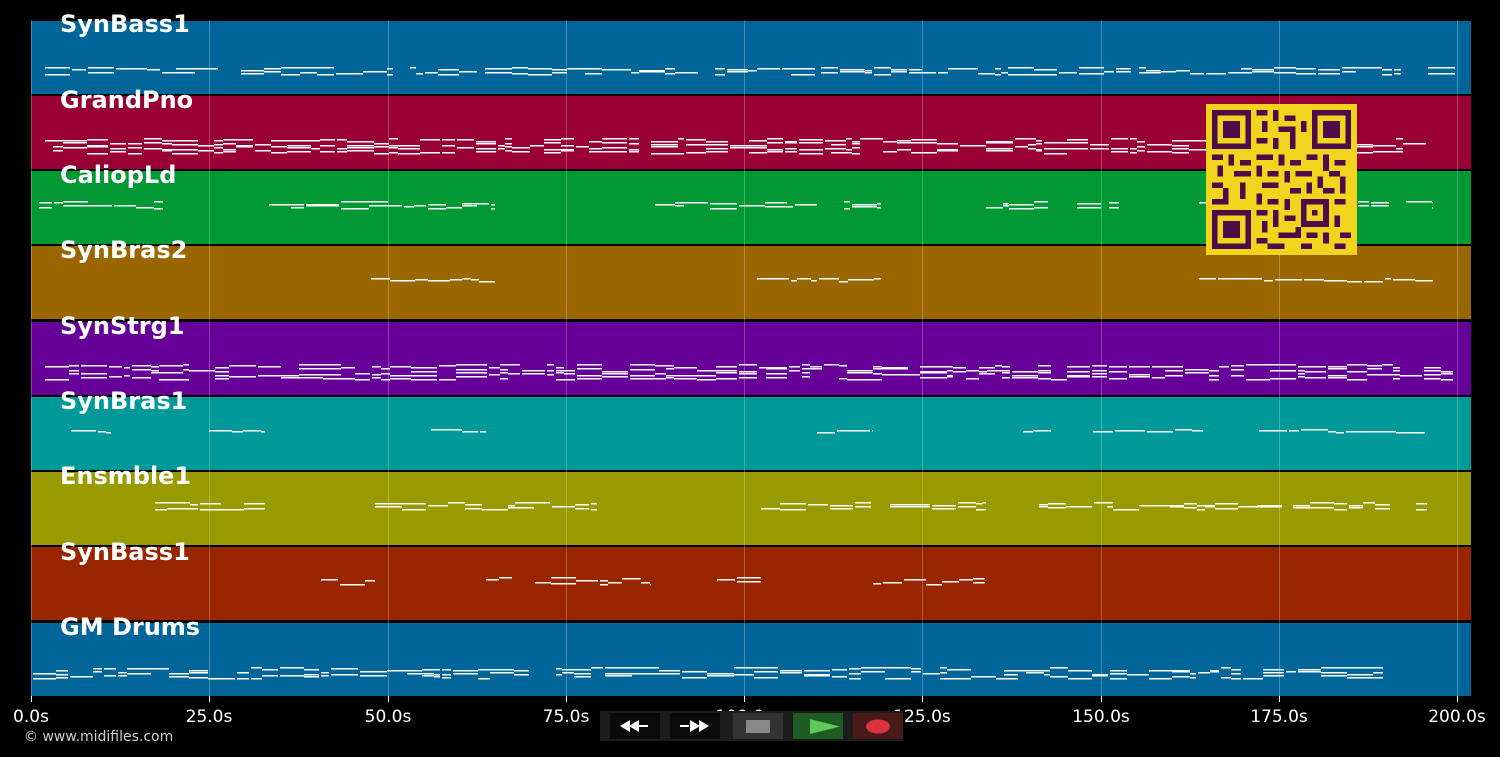  Describe the element at coordinates (695, 726) in the screenshot. I see `fast-forward-button` at that location.